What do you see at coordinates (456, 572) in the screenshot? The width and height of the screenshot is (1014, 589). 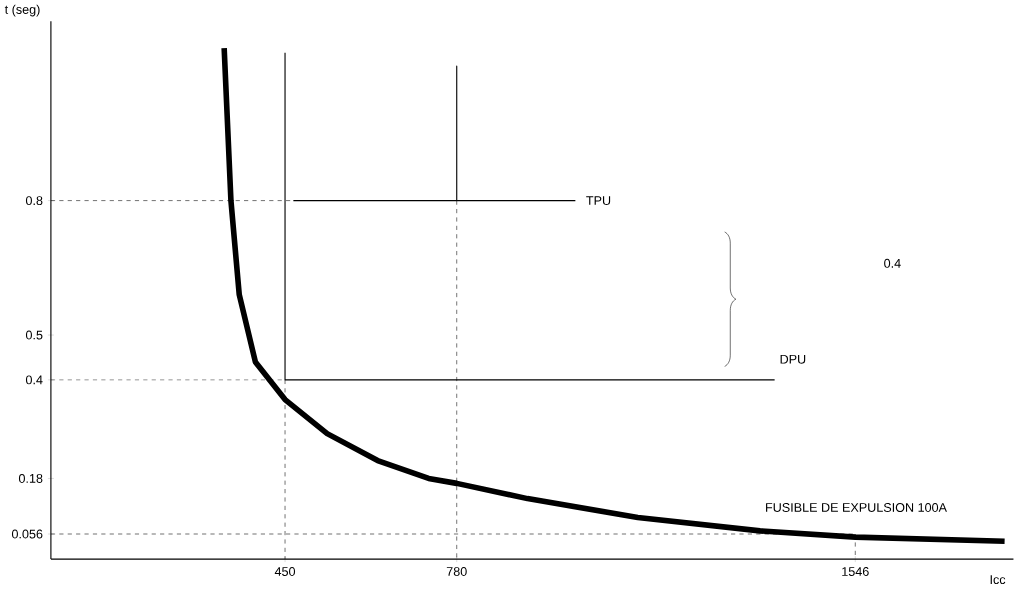 I see `x-tick-label: 780` at bounding box center [456, 572].